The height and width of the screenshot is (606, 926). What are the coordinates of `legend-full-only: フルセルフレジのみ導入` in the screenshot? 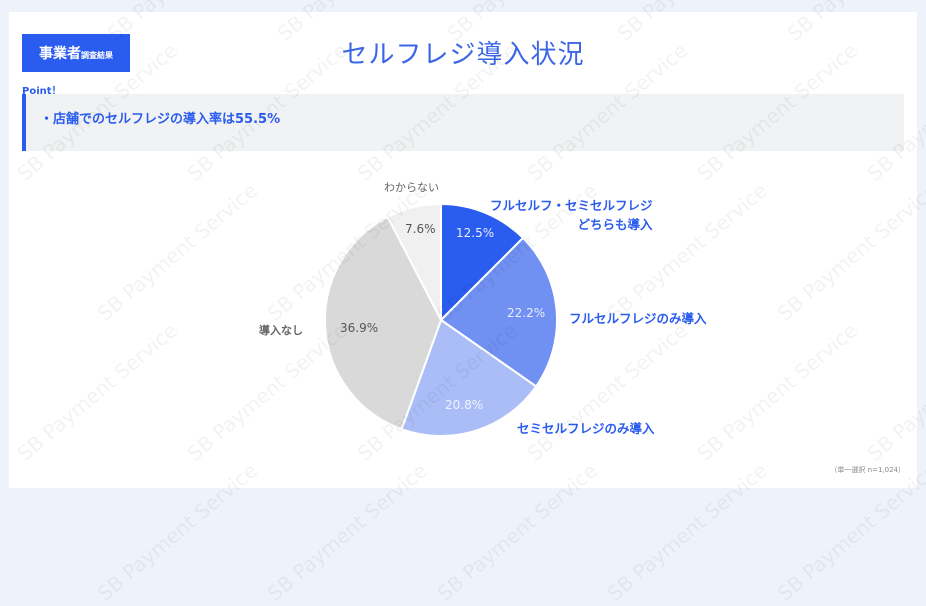 It's located at (638, 318).